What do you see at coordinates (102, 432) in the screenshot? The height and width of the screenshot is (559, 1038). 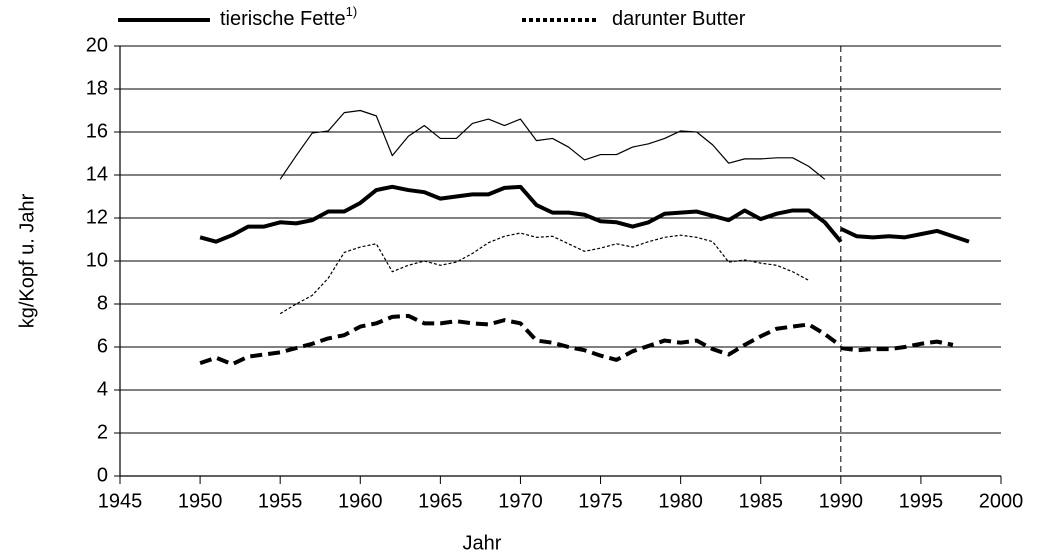 I see `y-tick-label: 2` at bounding box center [102, 432].